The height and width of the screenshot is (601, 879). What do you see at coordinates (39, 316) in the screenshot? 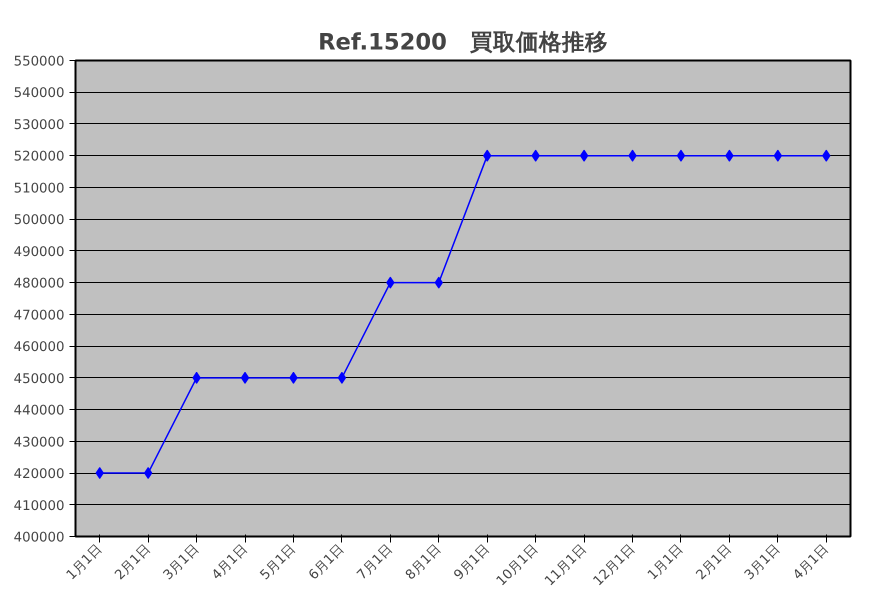
I see `y-tick-label: 470000` at bounding box center [39, 316].